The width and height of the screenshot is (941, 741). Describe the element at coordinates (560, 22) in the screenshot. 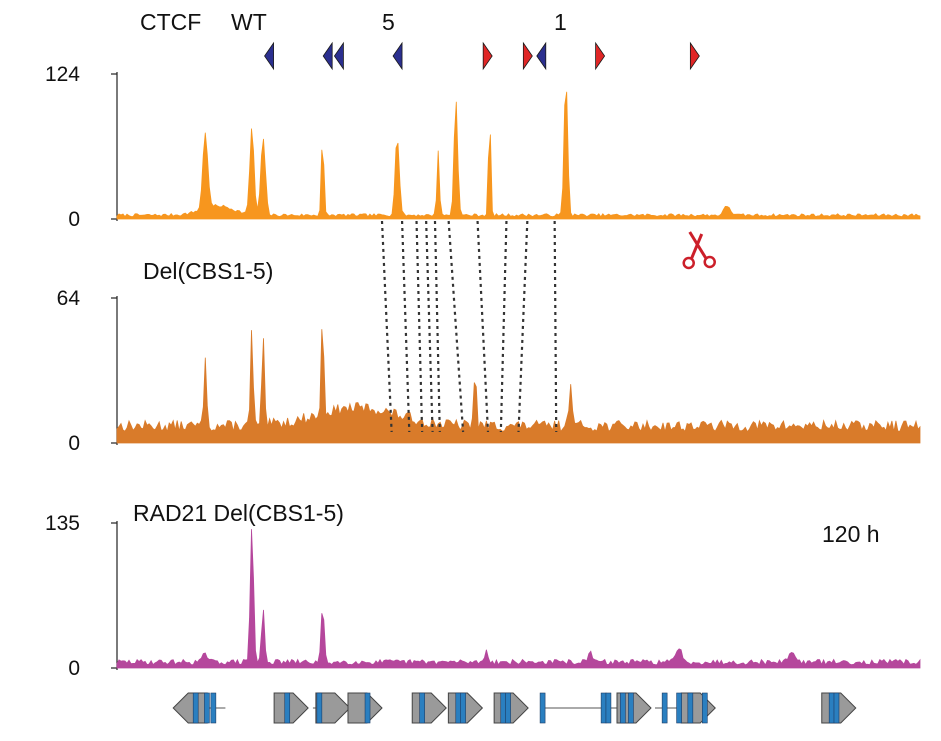

I see `site-1-label: 1` at that location.